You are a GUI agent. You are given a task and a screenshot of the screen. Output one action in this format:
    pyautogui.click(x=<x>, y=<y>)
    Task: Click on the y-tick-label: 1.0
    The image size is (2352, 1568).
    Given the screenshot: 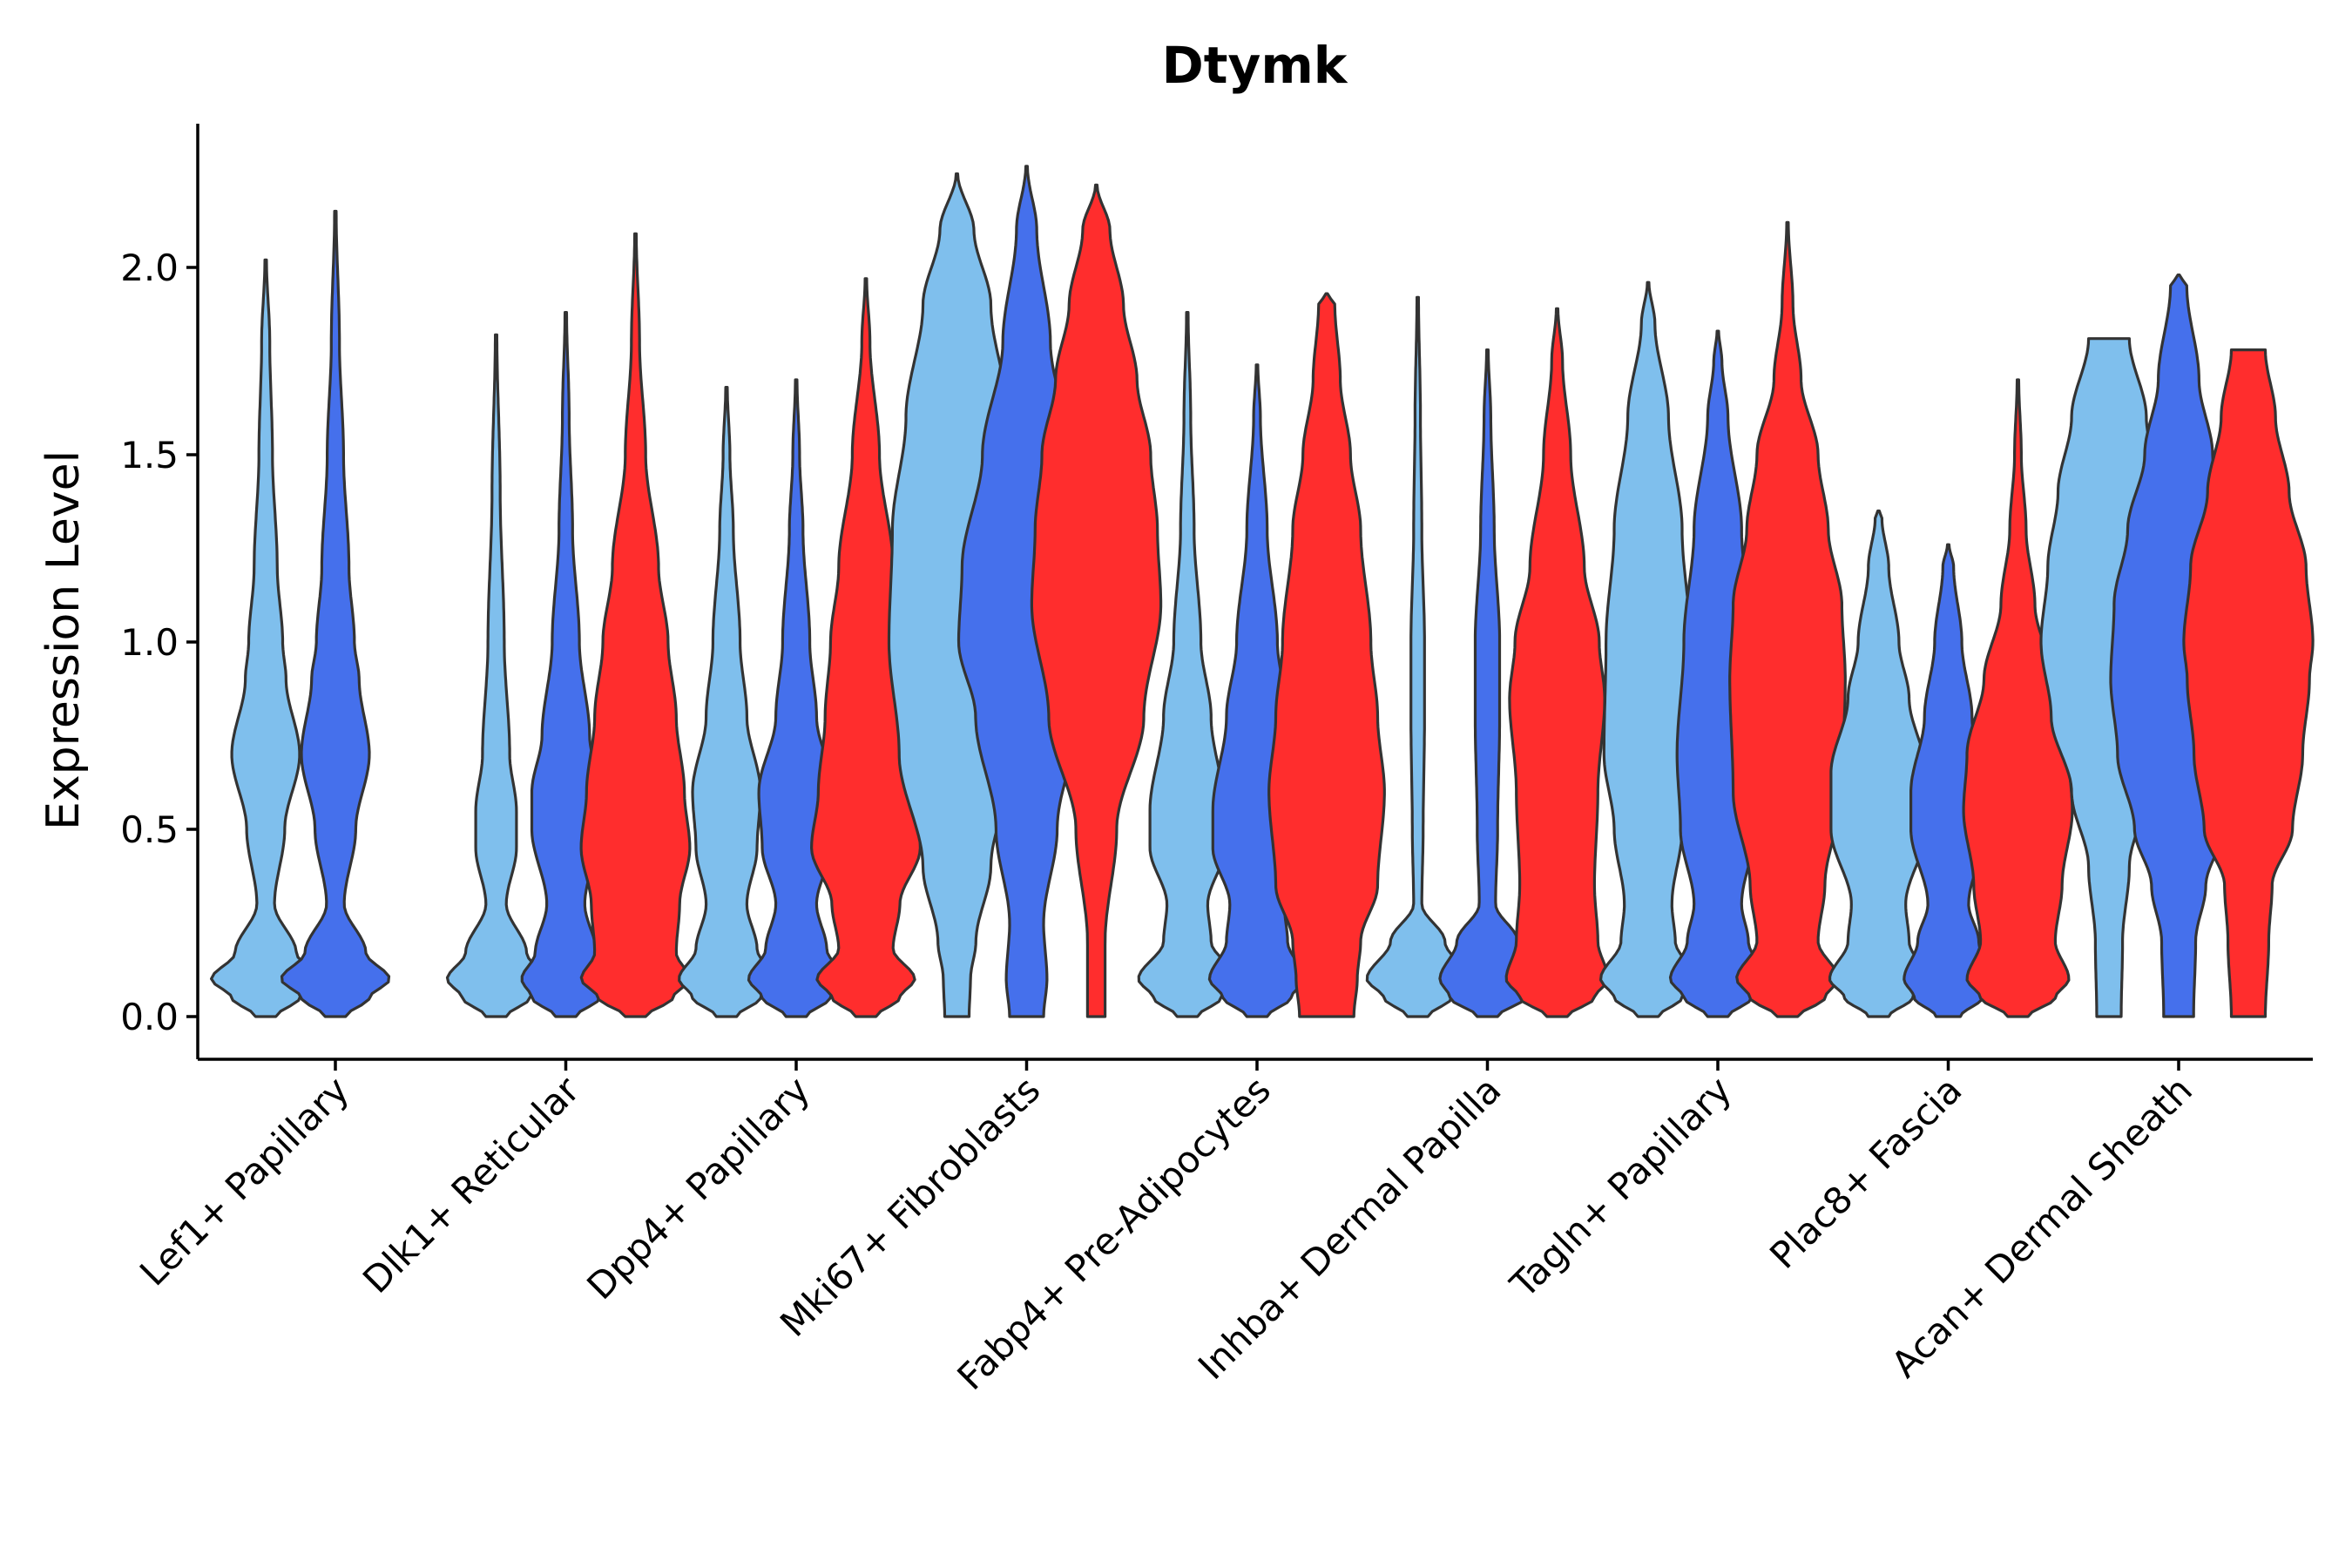 What is the action you would take?
    pyautogui.click(x=150, y=642)
    